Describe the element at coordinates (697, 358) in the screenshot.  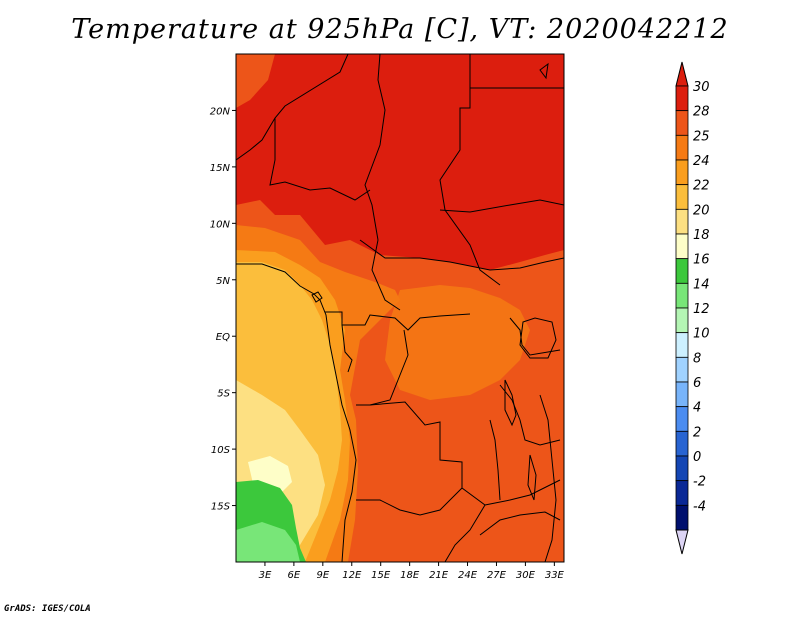
I see `colorbar-label: 8` at that location.